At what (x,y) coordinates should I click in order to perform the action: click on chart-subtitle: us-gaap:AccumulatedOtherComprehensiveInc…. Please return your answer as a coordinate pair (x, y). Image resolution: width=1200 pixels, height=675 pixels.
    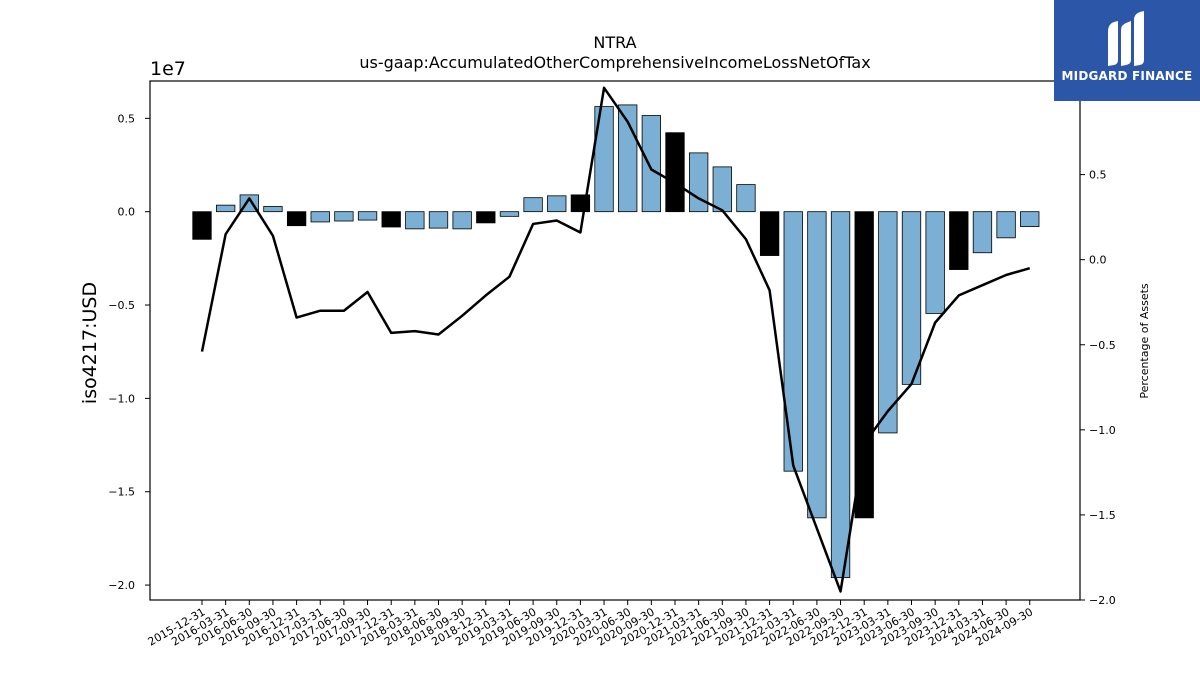
    Looking at the image, I should click on (614, 62).